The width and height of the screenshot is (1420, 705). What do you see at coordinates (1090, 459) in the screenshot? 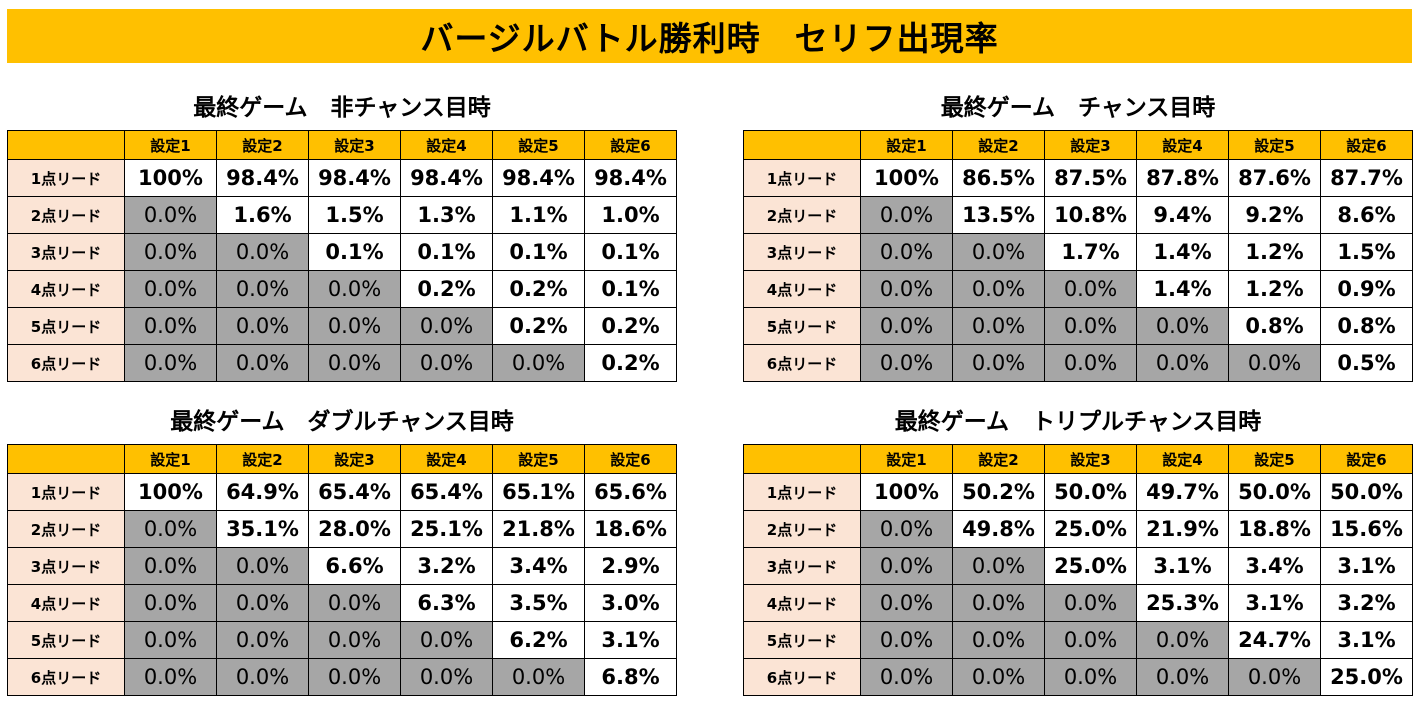
I see `setting-column-header: 設定3` at bounding box center [1090, 459].